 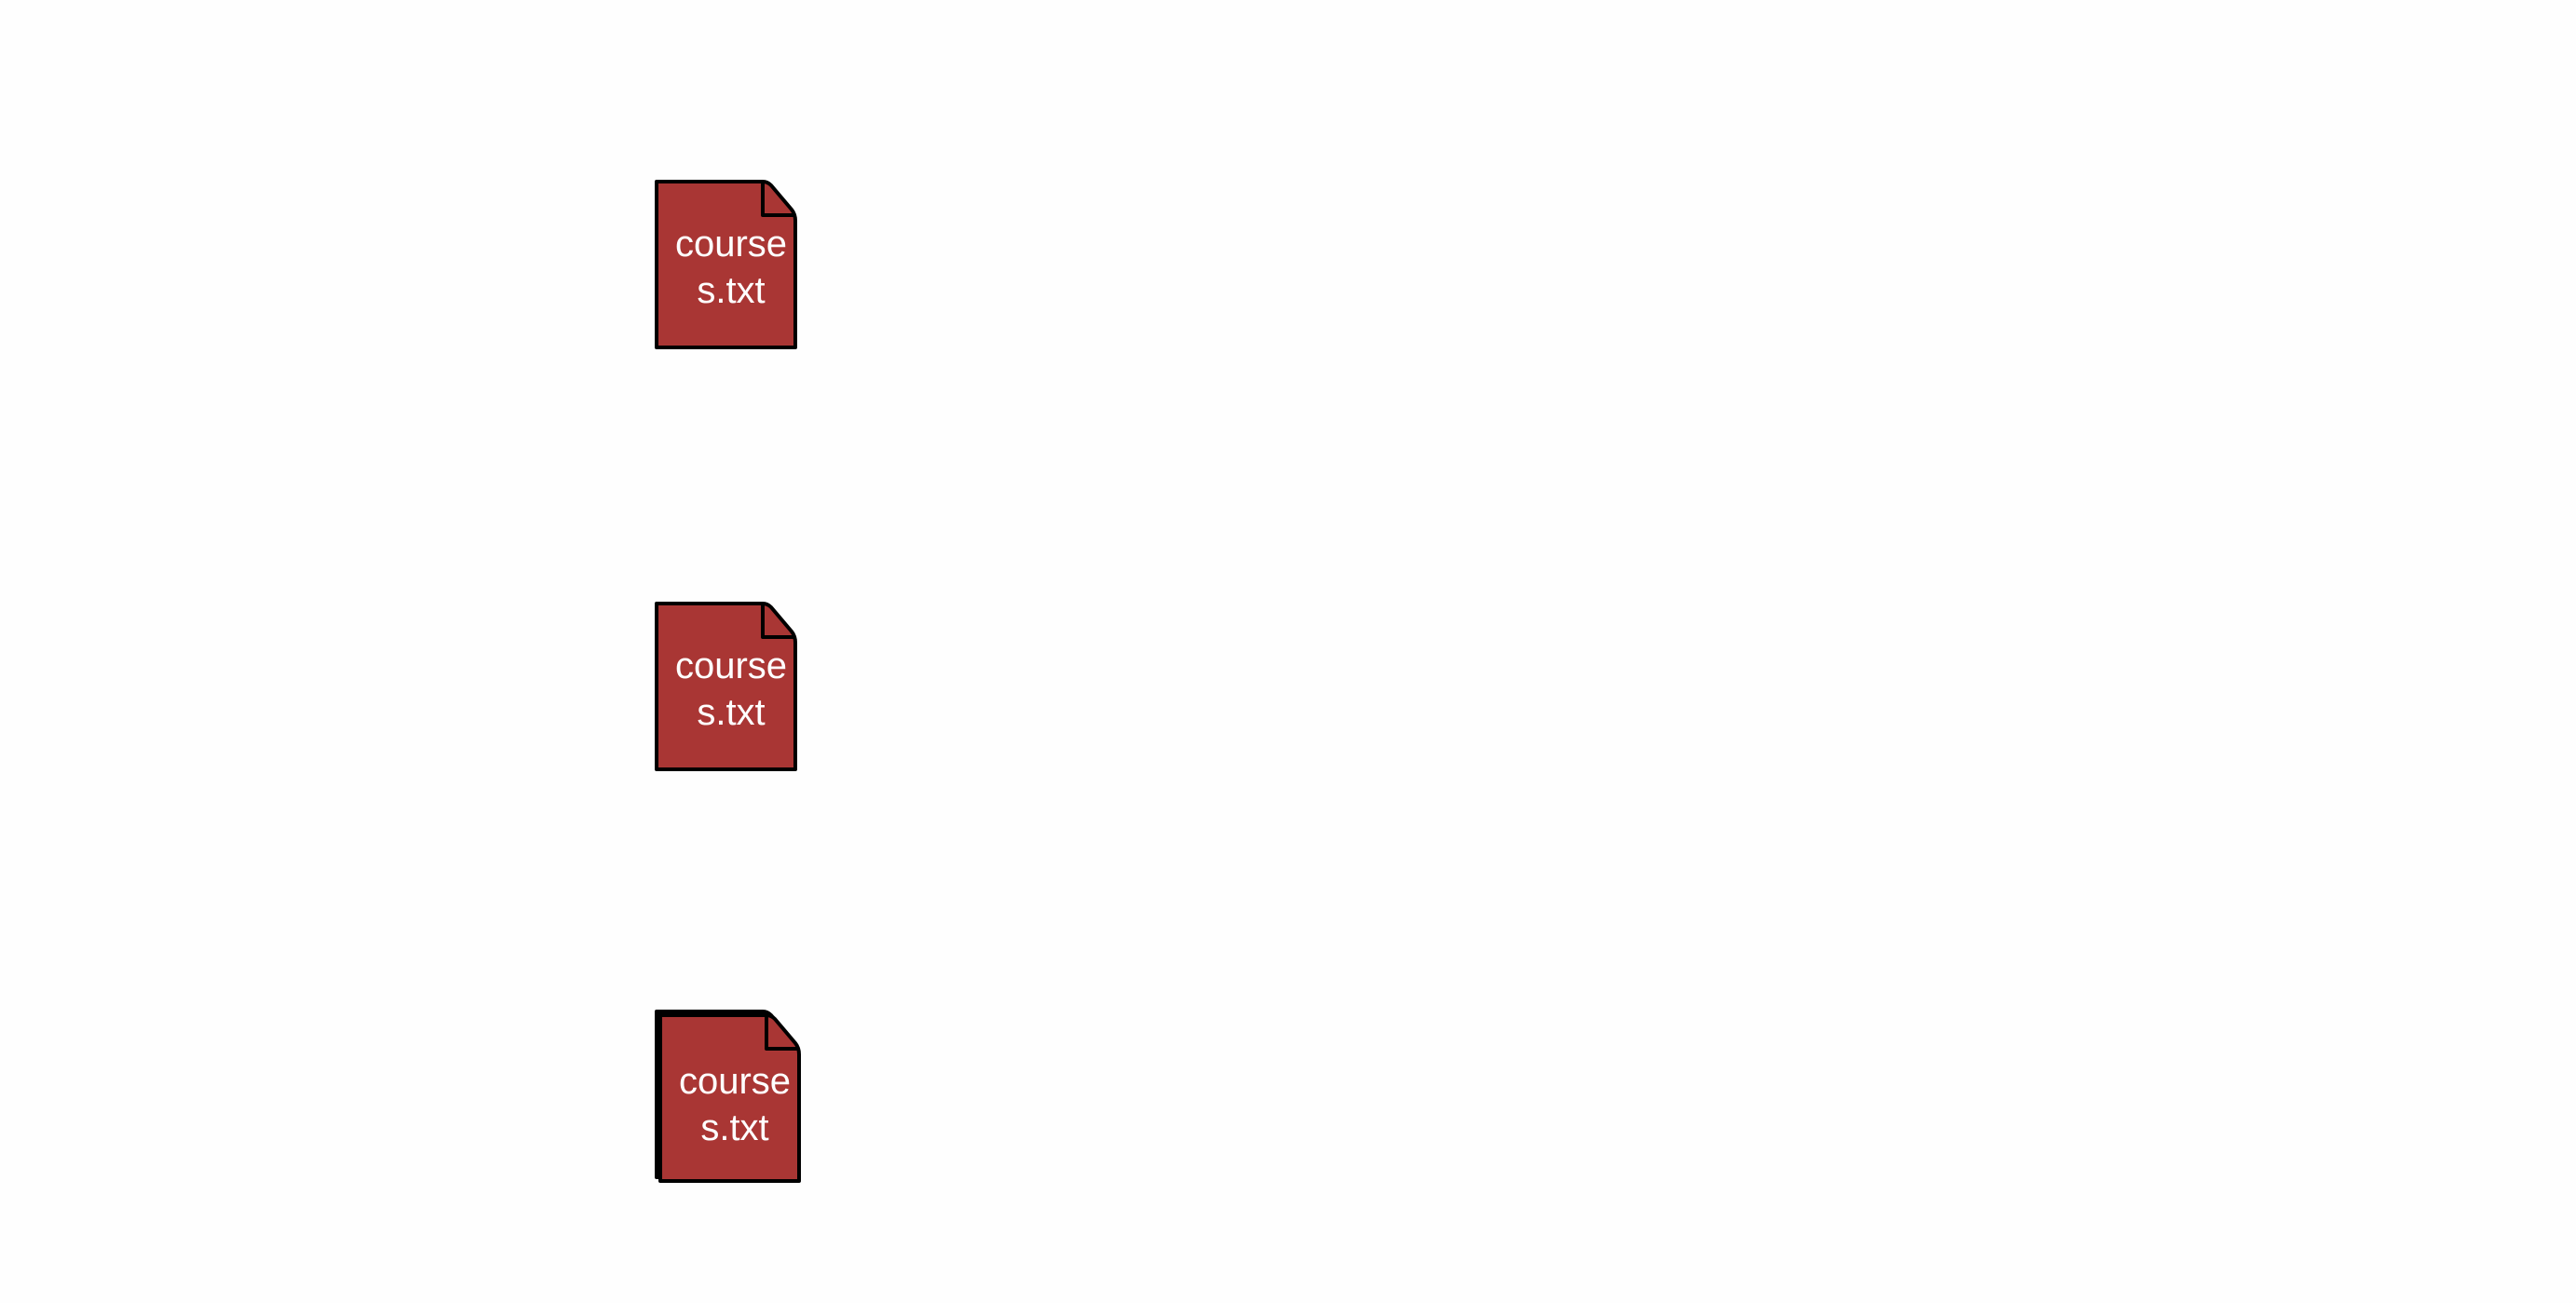 I want to click on file-node-courses-1: courses.txt, so click(x=737, y=272).